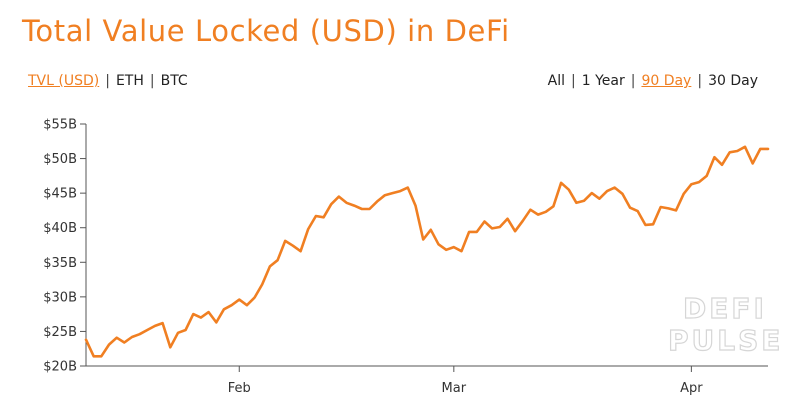  Describe the element at coordinates (556, 81) in the screenshot. I see `toggle-range-all: All` at that location.